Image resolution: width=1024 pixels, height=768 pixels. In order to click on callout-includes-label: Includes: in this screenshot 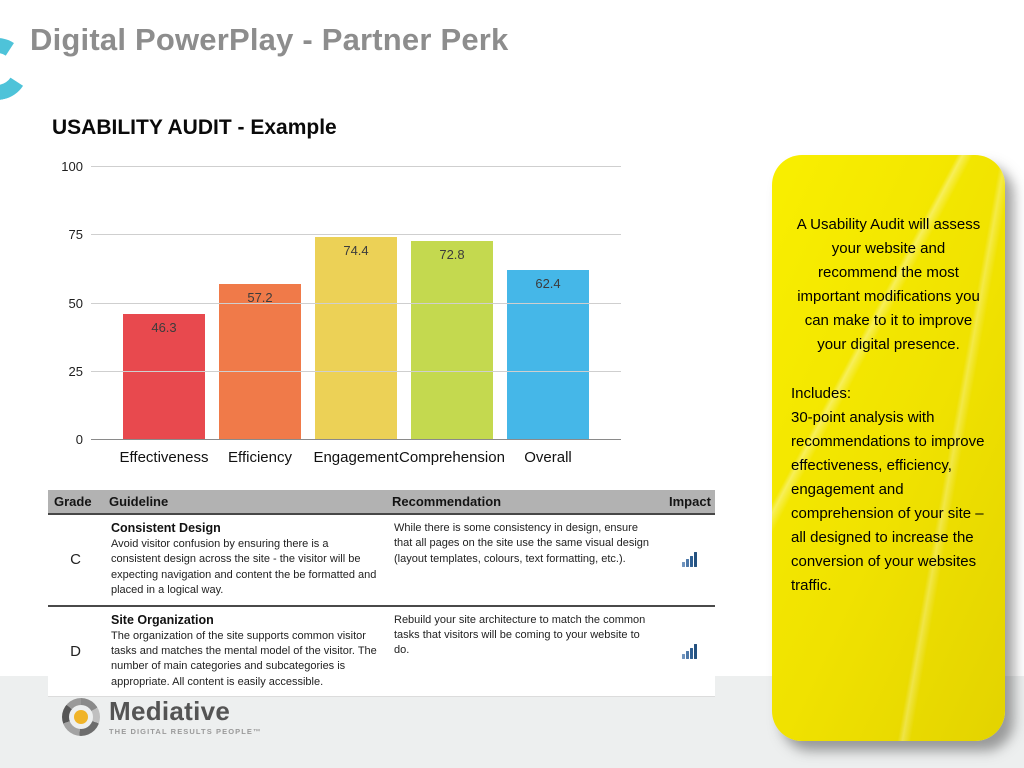, I will do `click(821, 393)`.